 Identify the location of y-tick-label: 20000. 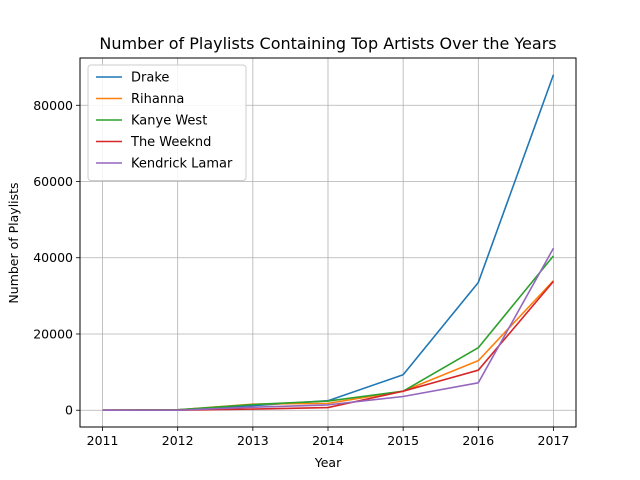
(53, 333).